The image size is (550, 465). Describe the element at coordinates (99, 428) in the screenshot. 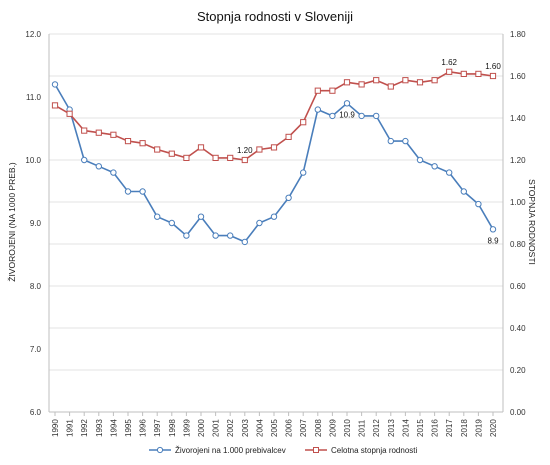

I see `x-tick-label: 1993` at that location.